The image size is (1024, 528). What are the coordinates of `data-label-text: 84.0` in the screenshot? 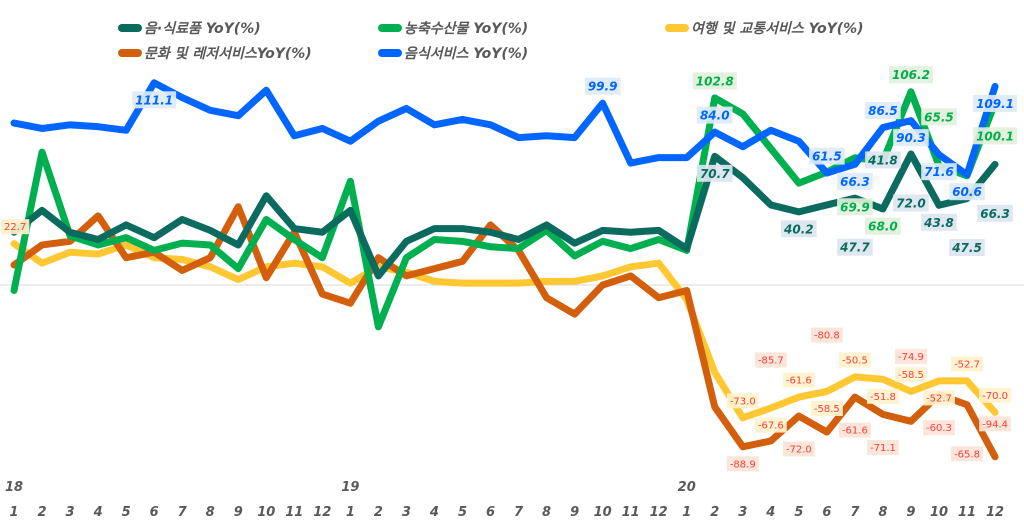 It's located at (715, 116).